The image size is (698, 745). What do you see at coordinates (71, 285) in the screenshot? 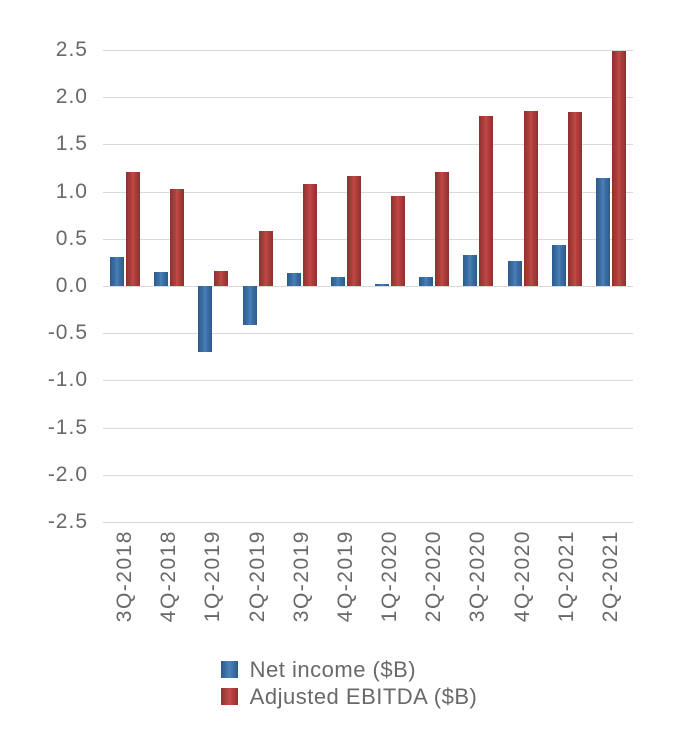
I see `y-tick-label: 0.0` at bounding box center [71, 285].